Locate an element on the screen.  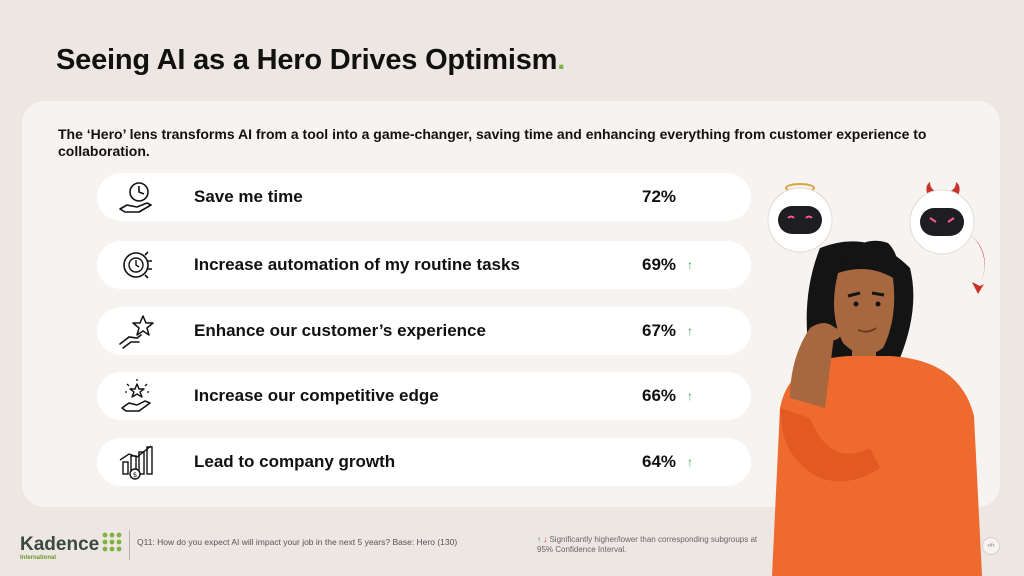
stat-row-company-growth: $ Lead to company growth 64% ↑ is located at coordinates (424, 462).